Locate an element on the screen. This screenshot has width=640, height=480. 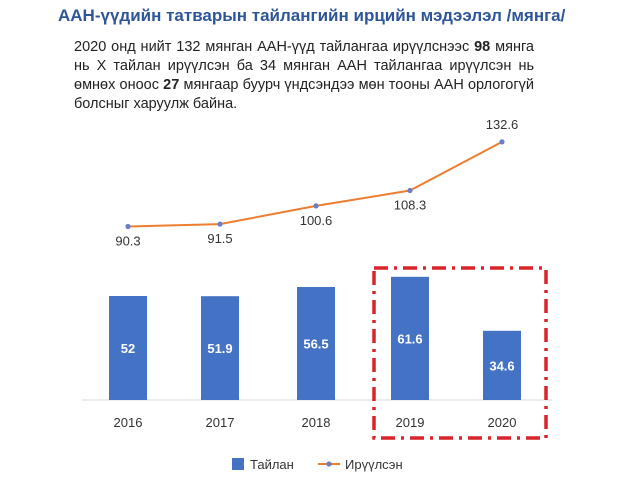
line-label-2016: 90.3 is located at coordinates (127, 241).